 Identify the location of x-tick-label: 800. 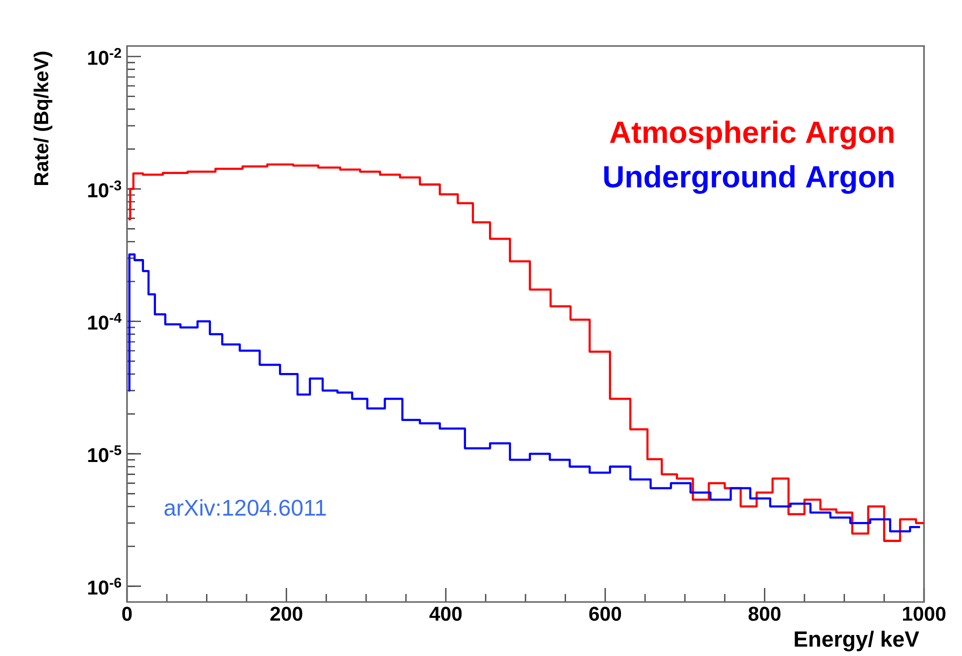
(764, 613).